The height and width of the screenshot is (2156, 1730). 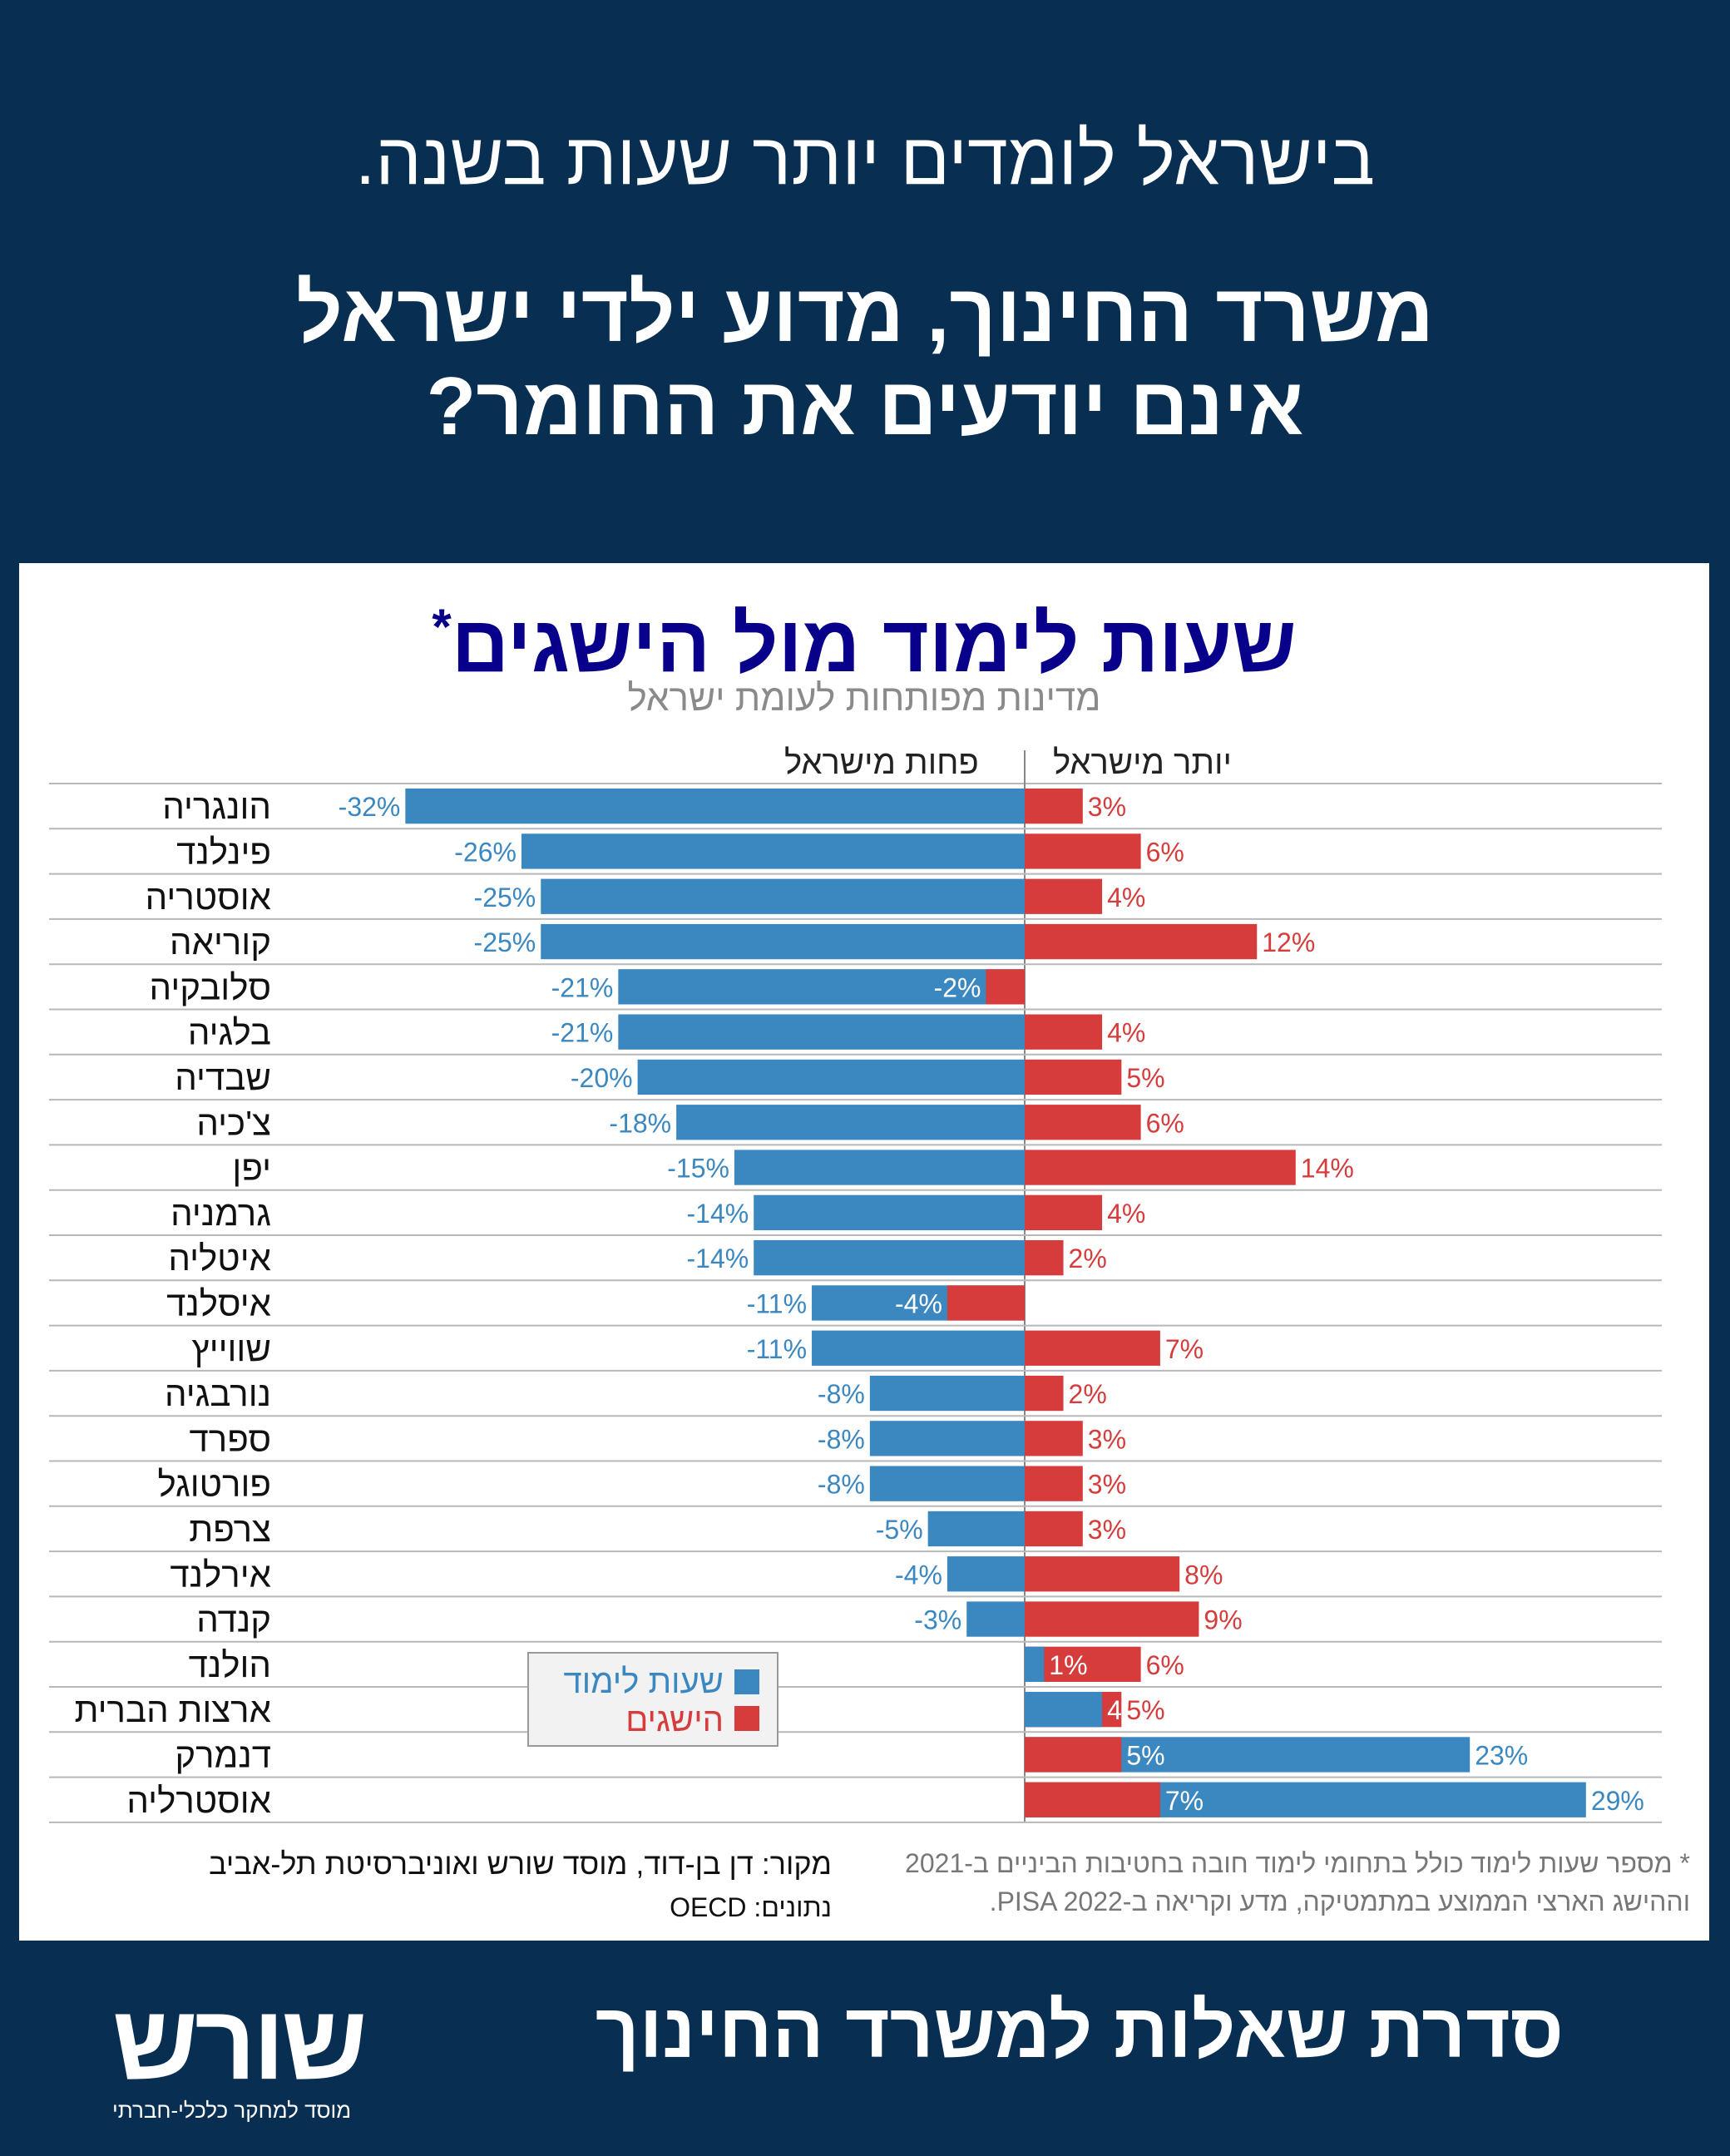 I want to click on header-question-line-1: משרד החינוך, מדוע ילדי ישראל, so click(x=865, y=313).